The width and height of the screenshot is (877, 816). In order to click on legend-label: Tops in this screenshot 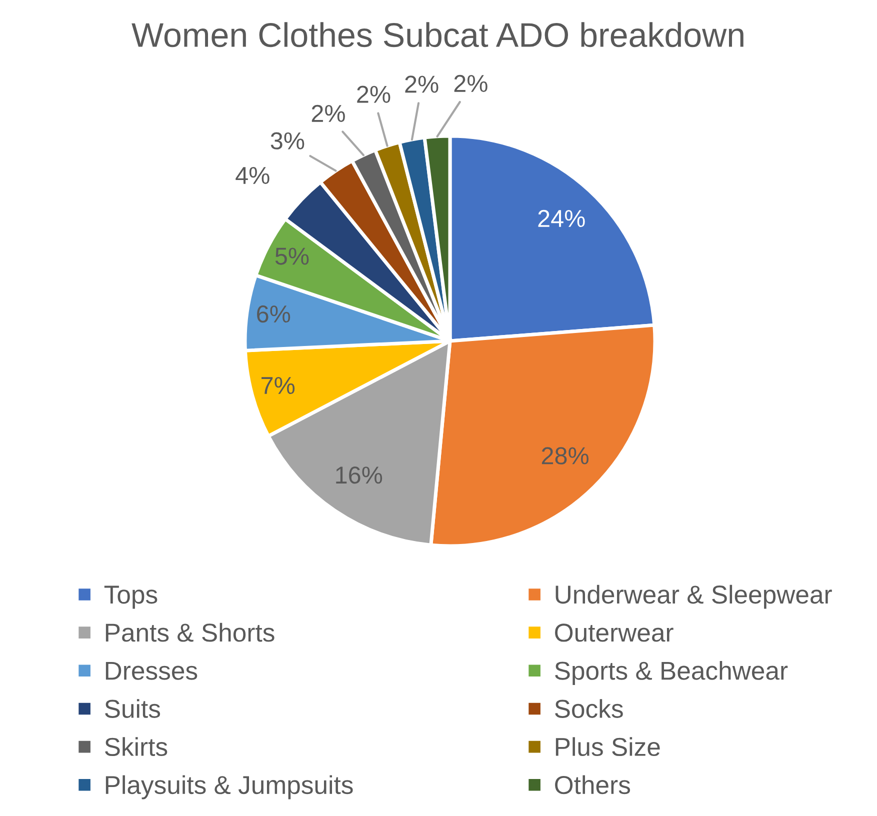, I will do `click(131, 597)`.